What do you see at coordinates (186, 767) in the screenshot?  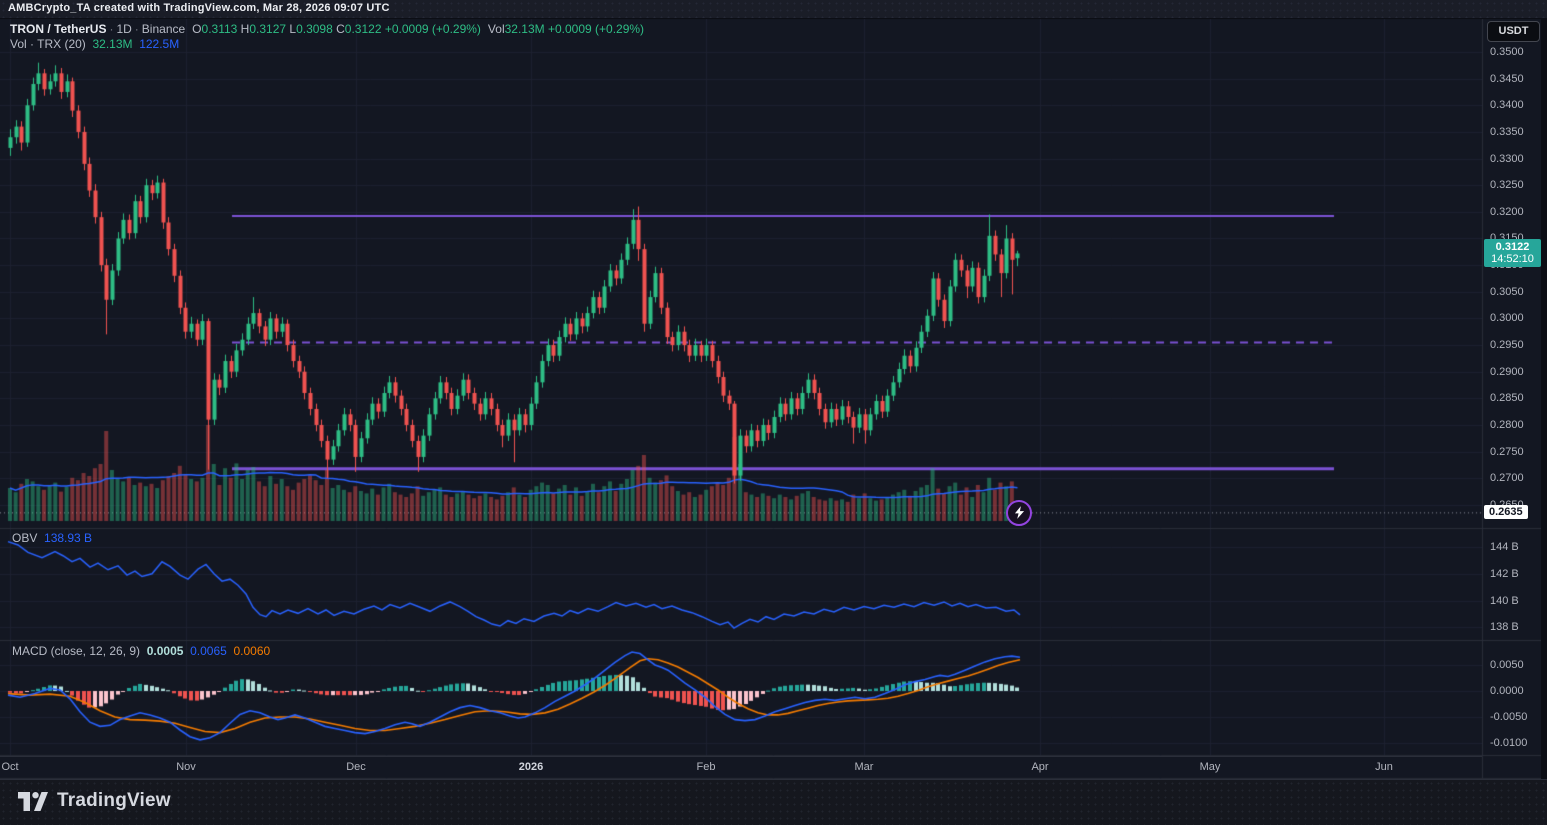 I see `time-axis-label: Nov` at bounding box center [186, 767].